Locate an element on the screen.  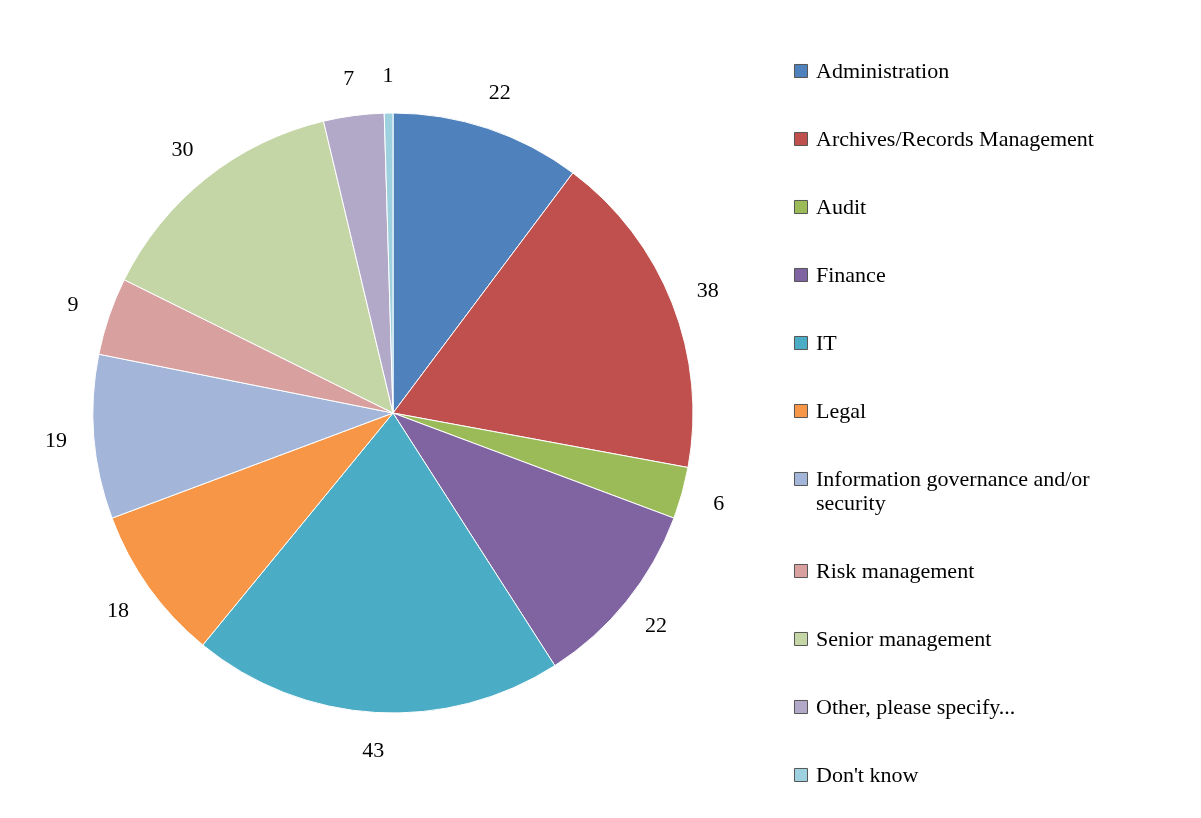
legend-label: Senior management is located at coordinates (904, 638).